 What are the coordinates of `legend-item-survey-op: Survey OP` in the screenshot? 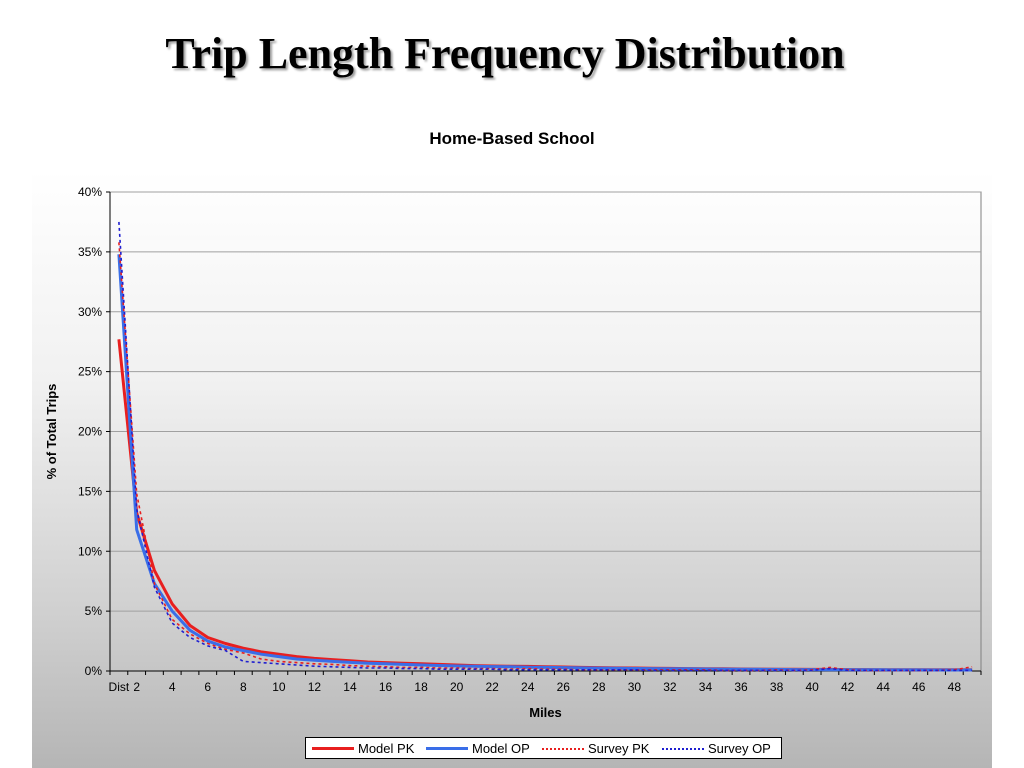 It's located at (716, 748).